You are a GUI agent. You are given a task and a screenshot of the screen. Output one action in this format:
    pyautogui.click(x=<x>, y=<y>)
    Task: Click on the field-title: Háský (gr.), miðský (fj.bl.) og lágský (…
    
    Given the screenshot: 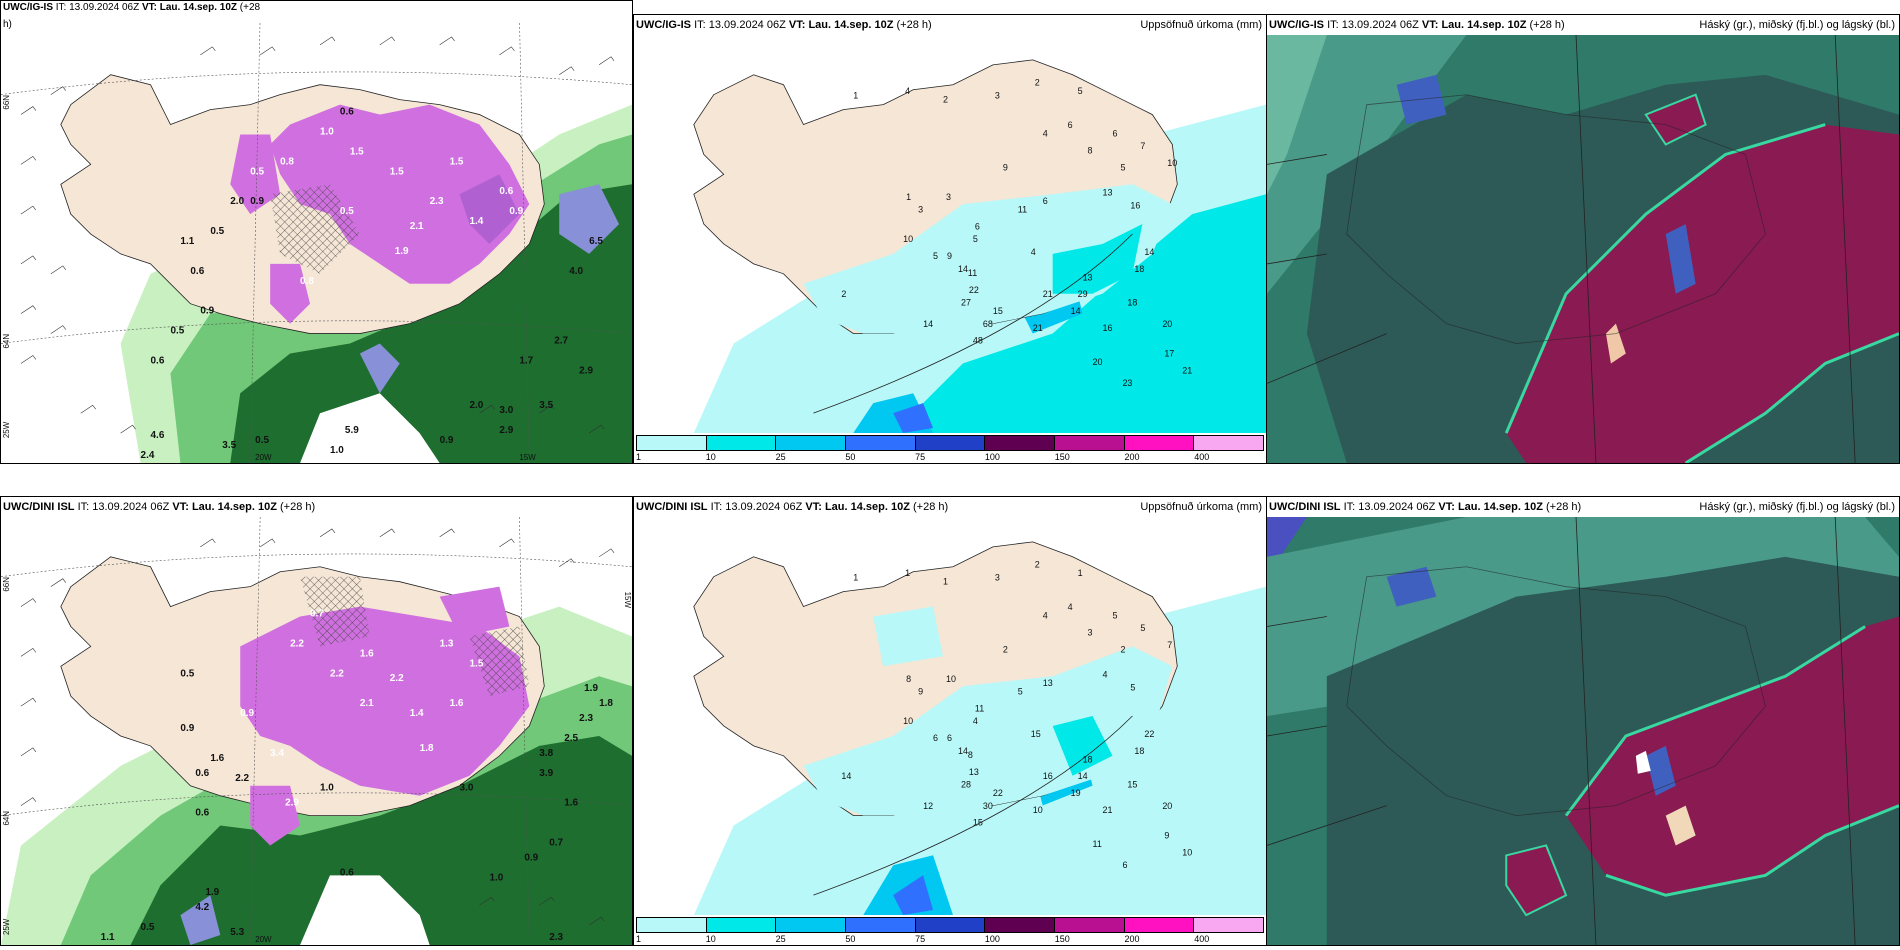 What is the action you would take?
    pyautogui.click(x=1797, y=507)
    